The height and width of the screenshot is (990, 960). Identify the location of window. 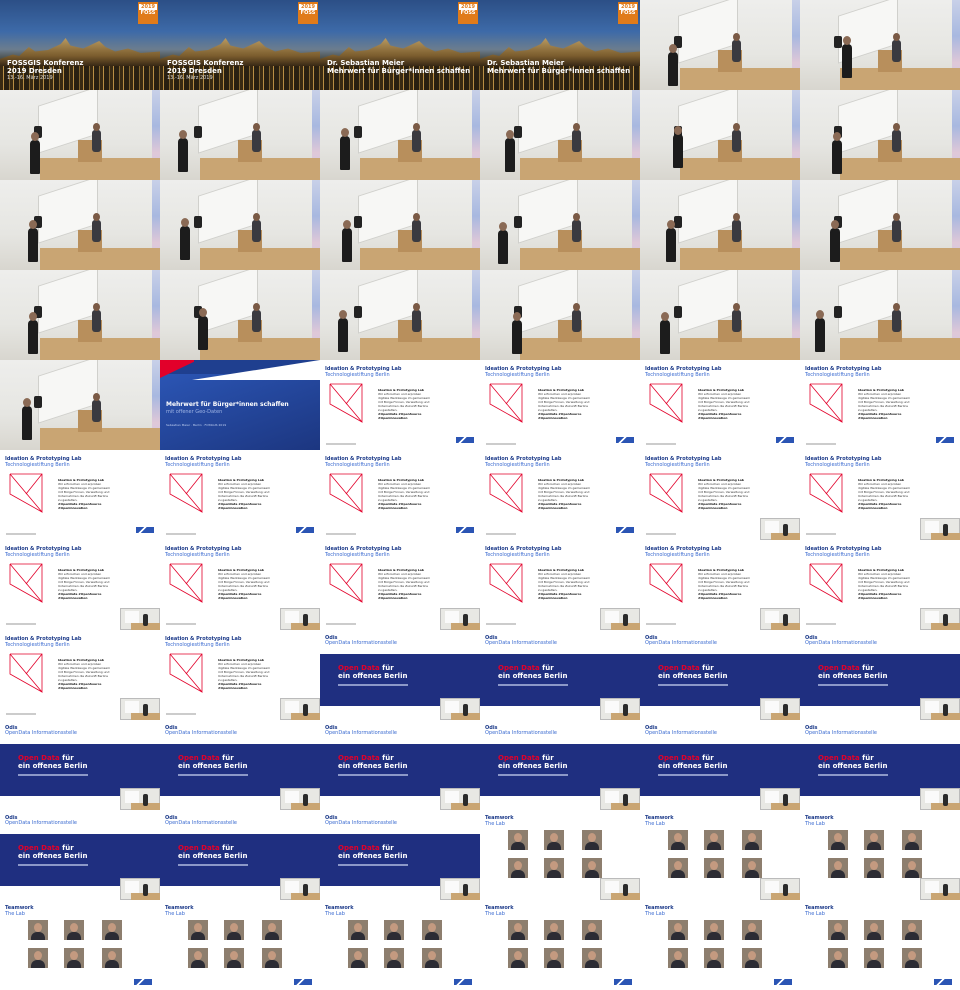
(316, 135).